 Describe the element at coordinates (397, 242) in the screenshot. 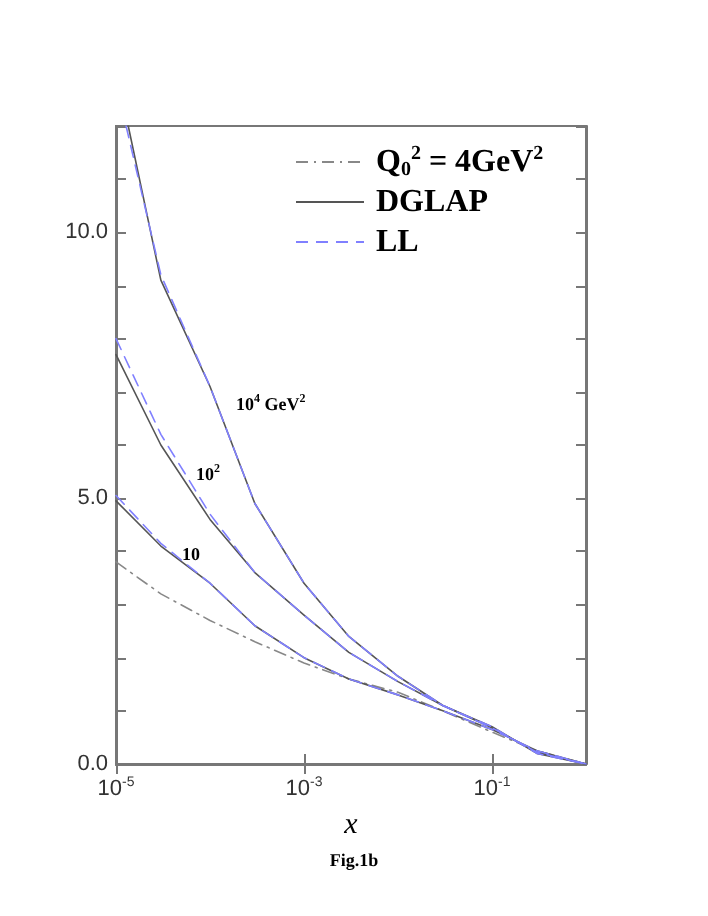

I see `legend-label: LL` at that location.